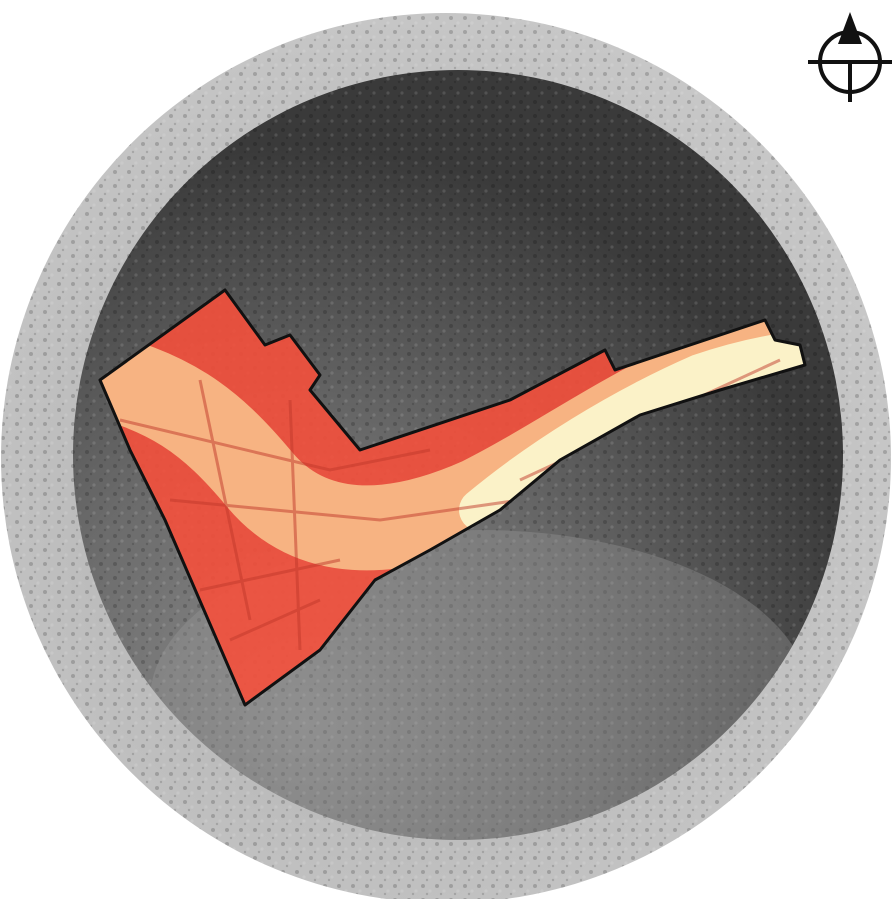 This screenshot has width=892, height=899. I want to click on compass-arrow, so click(850, 28).